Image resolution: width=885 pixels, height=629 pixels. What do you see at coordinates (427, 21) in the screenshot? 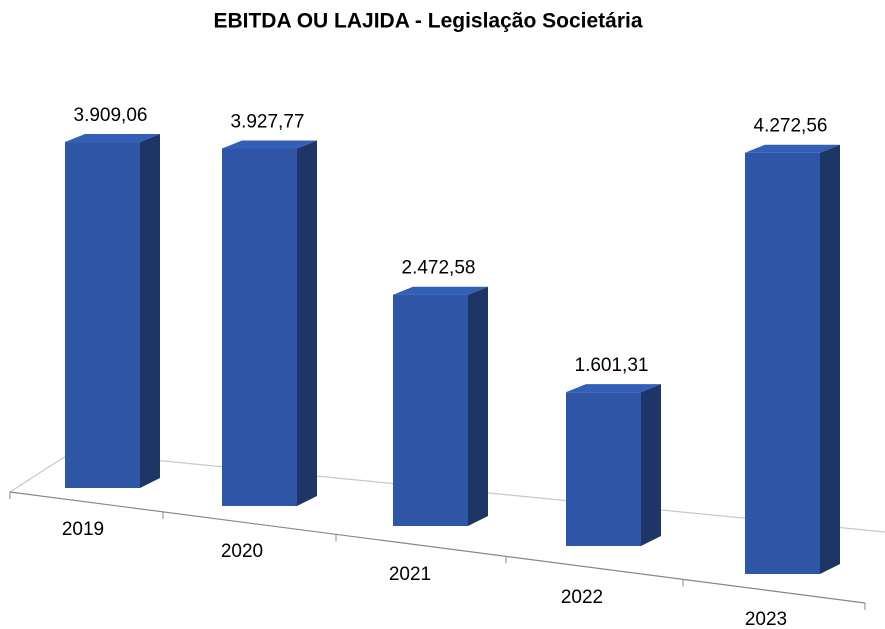
I see `chart-title: EBITDA OU LAJIDA - Legislação Societária` at bounding box center [427, 21].